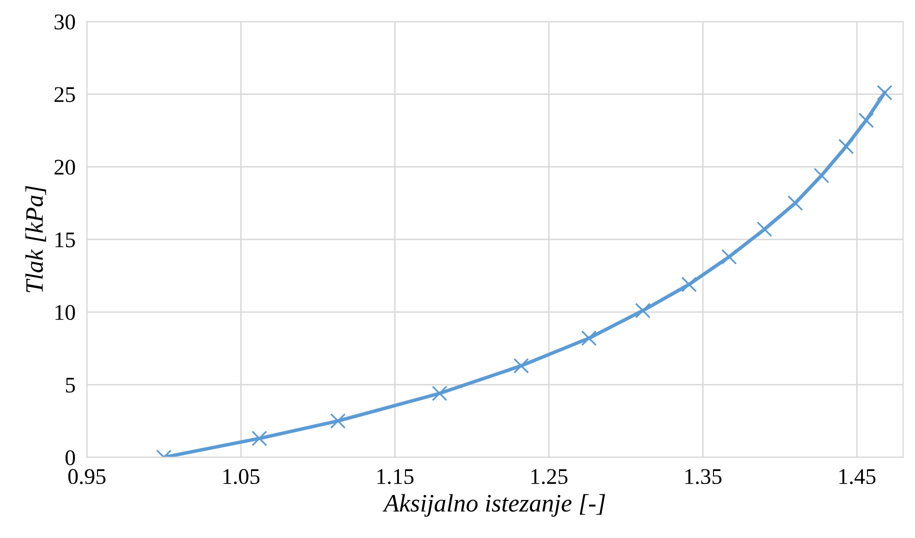 This screenshot has width=915, height=538. Describe the element at coordinates (64, 22) in the screenshot. I see `y-tick-label: 30` at that location.